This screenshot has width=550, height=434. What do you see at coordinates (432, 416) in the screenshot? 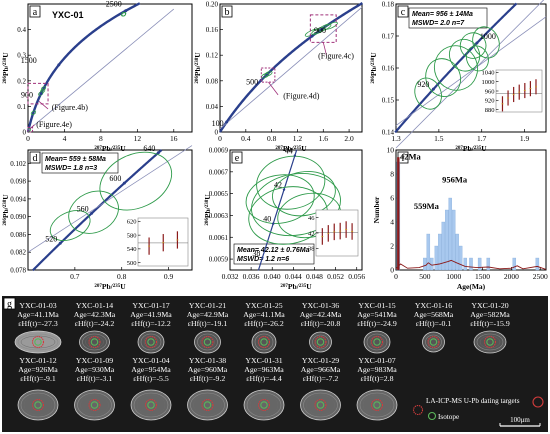
I see `legend-isotope-symbol` at bounding box center [432, 416].